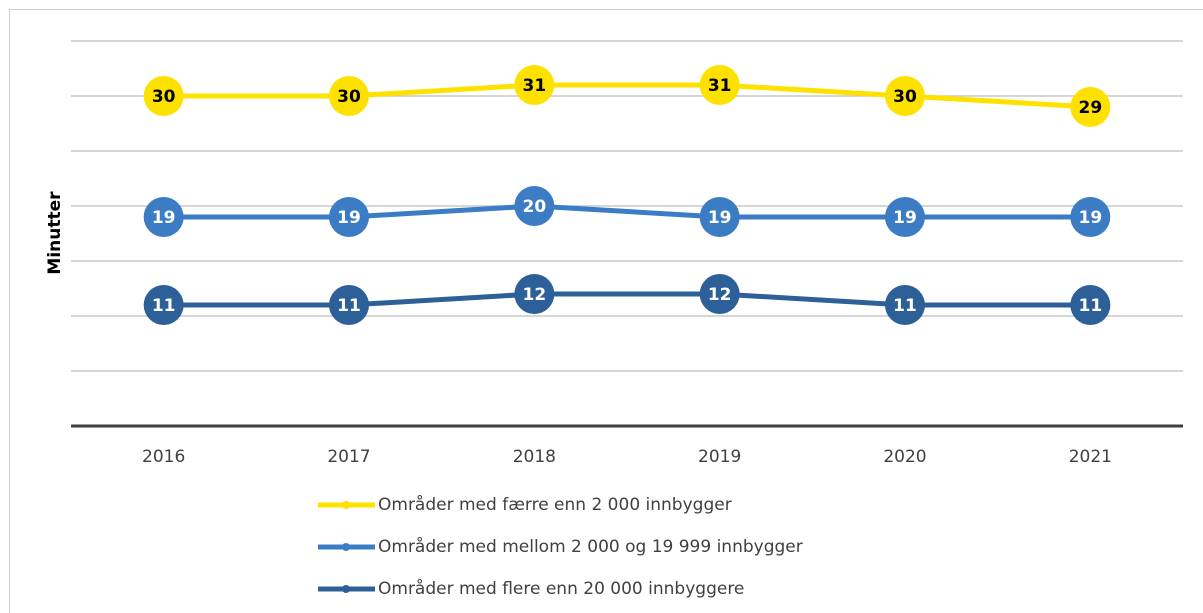  I want to click on x-tick-label: 2021, so click(1090, 457).